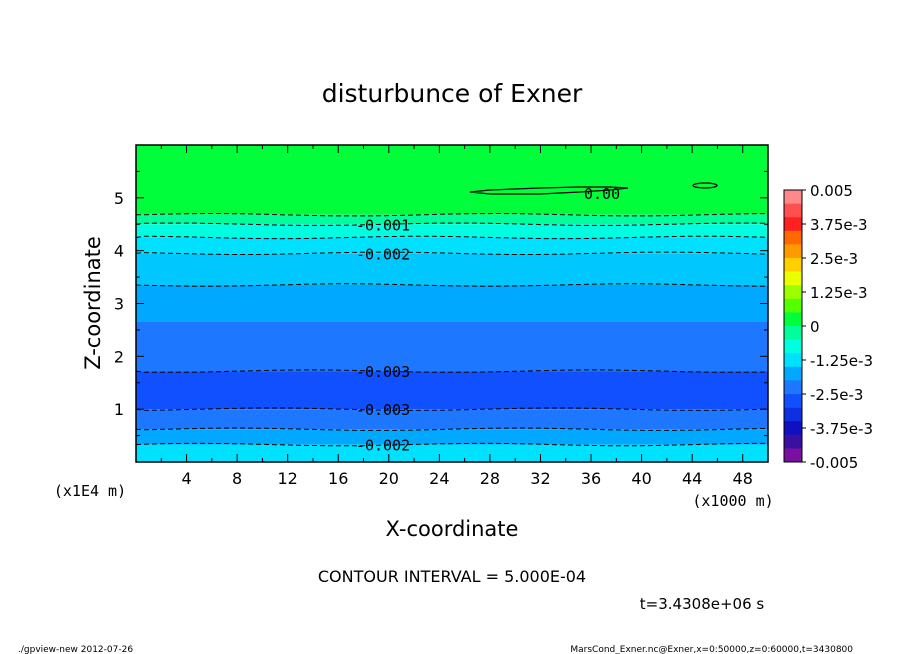 The image size is (904, 654). What do you see at coordinates (839, 293) in the screenshot?
I see `colorbar-label: 1.25e-3` at bounding box center [839, 293].